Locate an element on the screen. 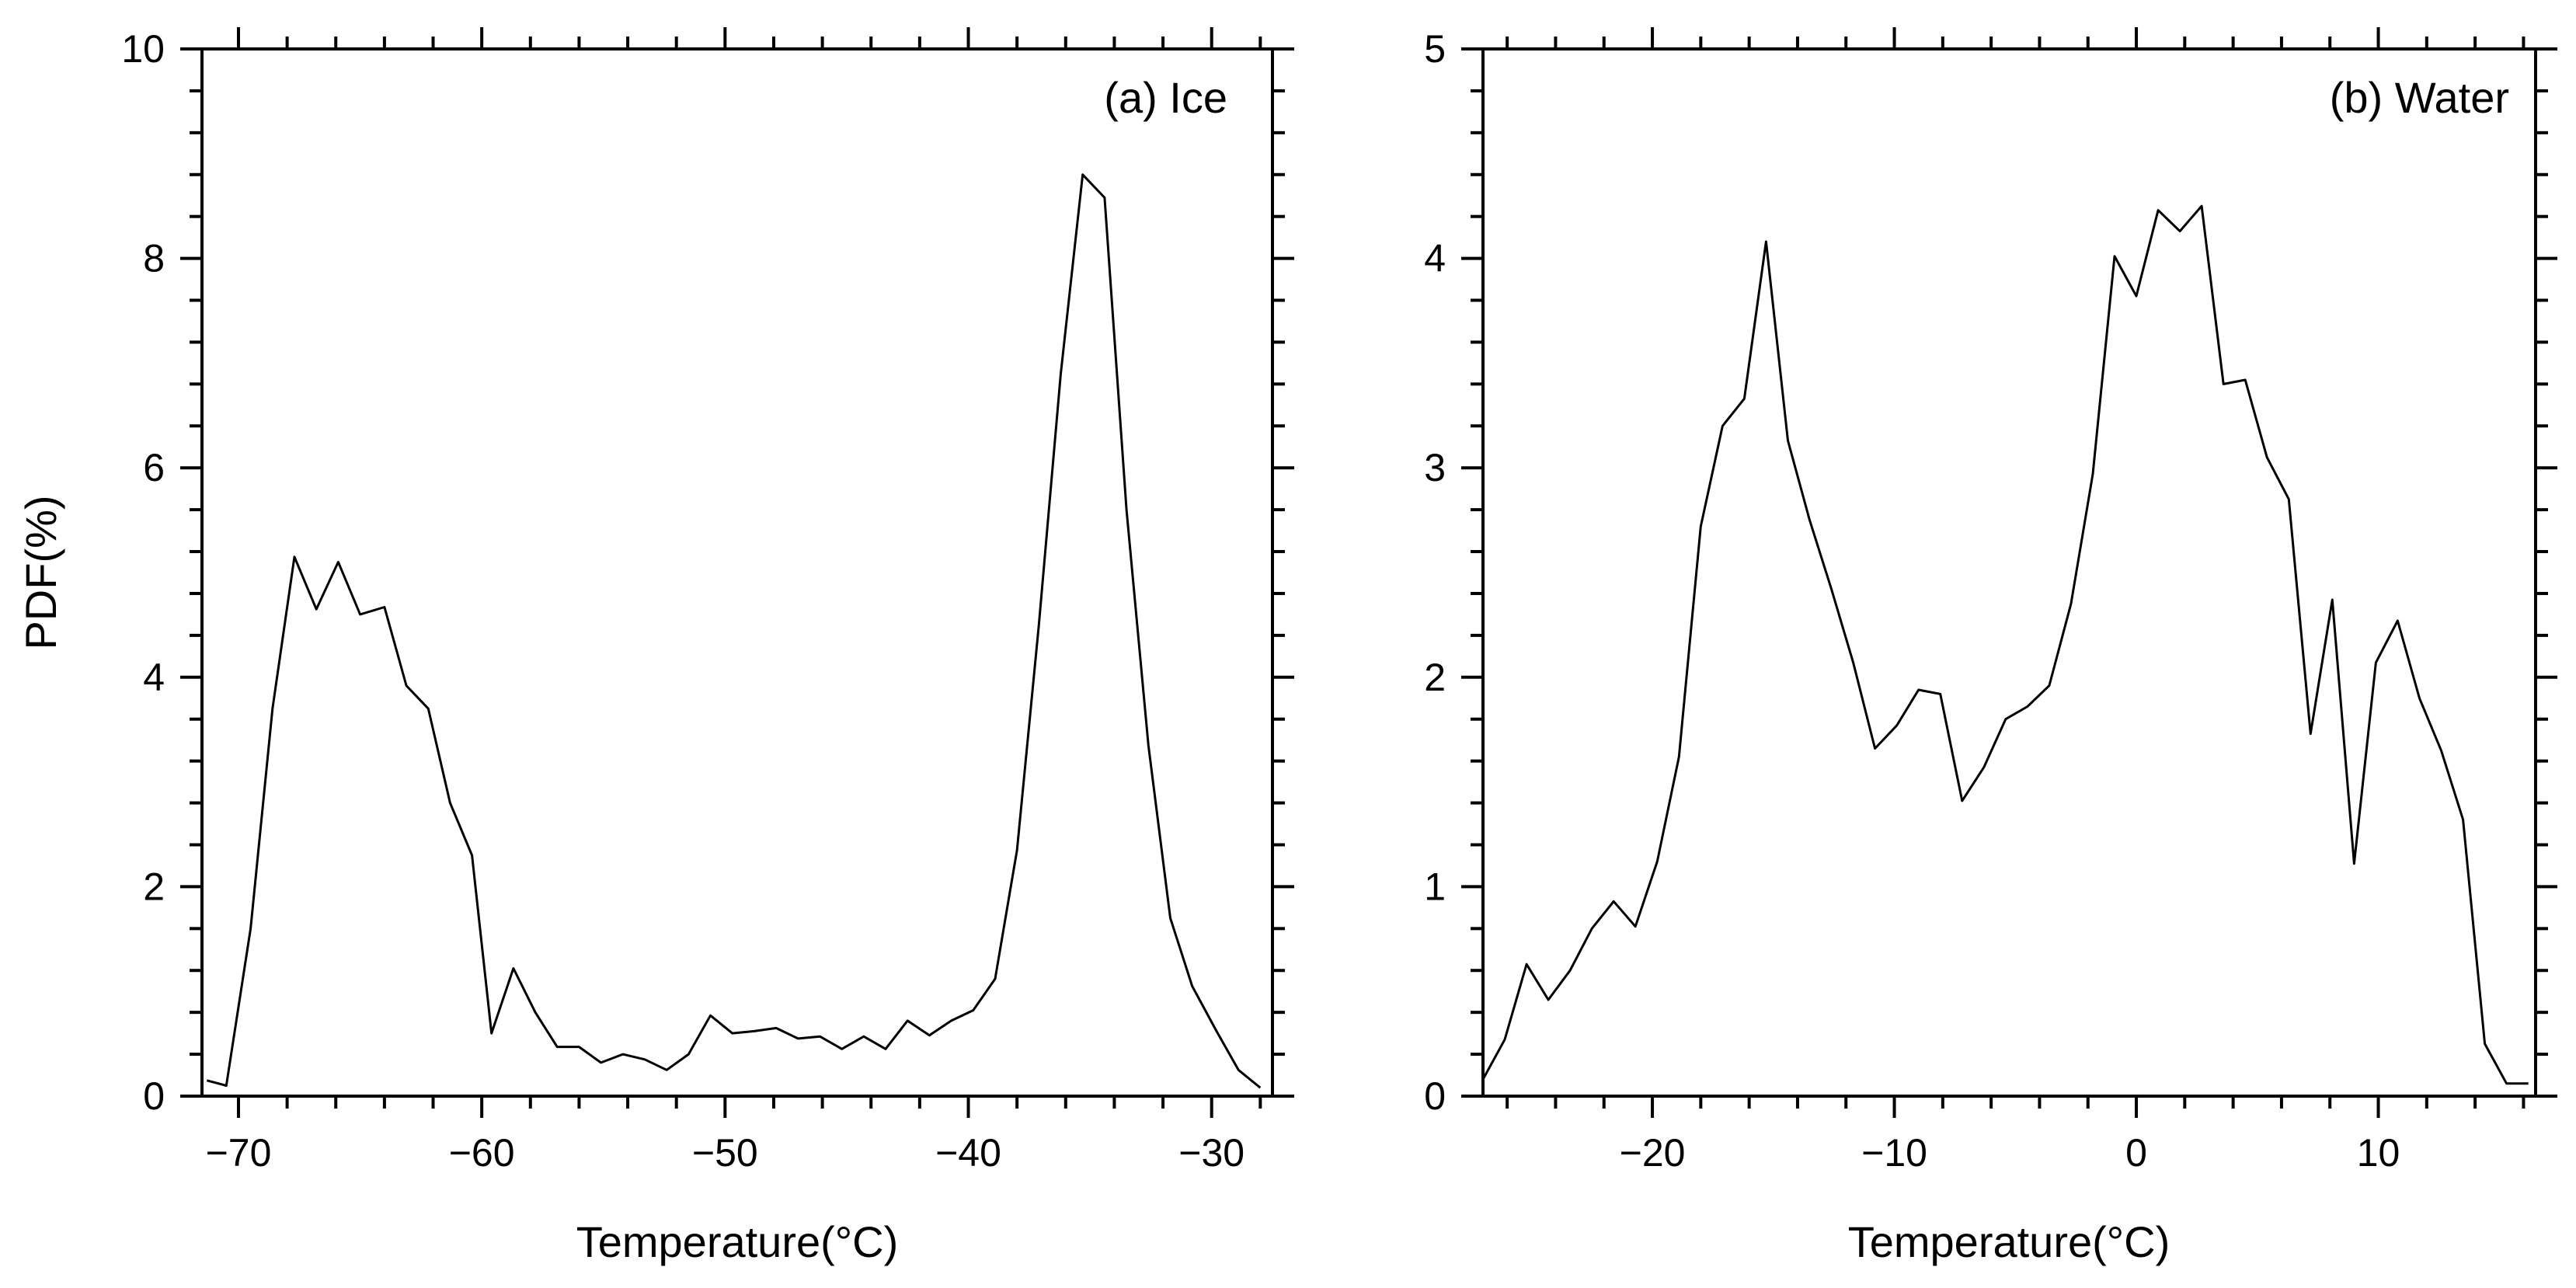 The height and width of the screenshot is (1288, 2576). x-tick-label: 10 is located at coordinates (2378, 1153).